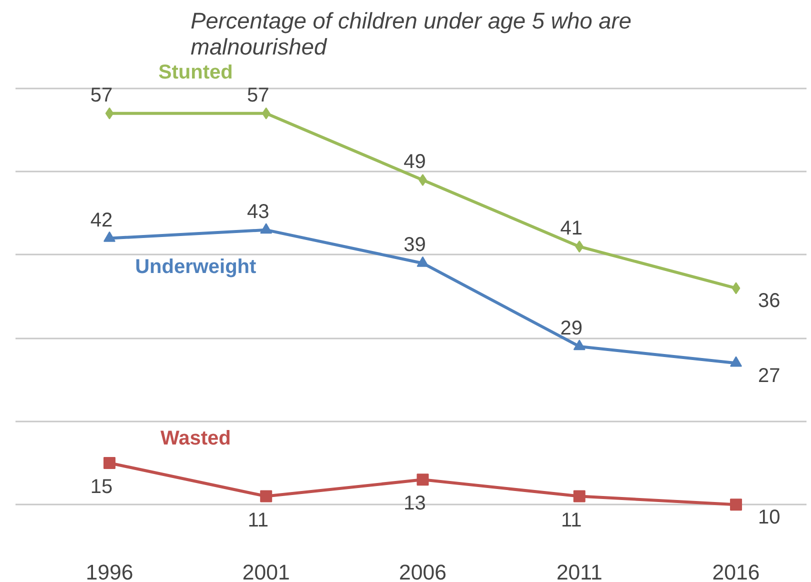 The width and height of the screenshot is (811, 582). Describe the element at coordinates (769, 301) in the screenshot. I see `data-label: 36` at that location.